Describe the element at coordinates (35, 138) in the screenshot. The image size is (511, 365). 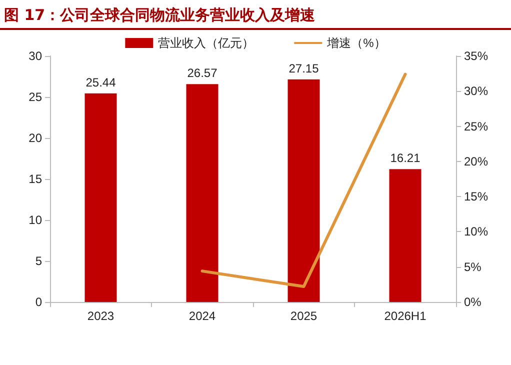
I see `y-tick-label: 20` at that location.